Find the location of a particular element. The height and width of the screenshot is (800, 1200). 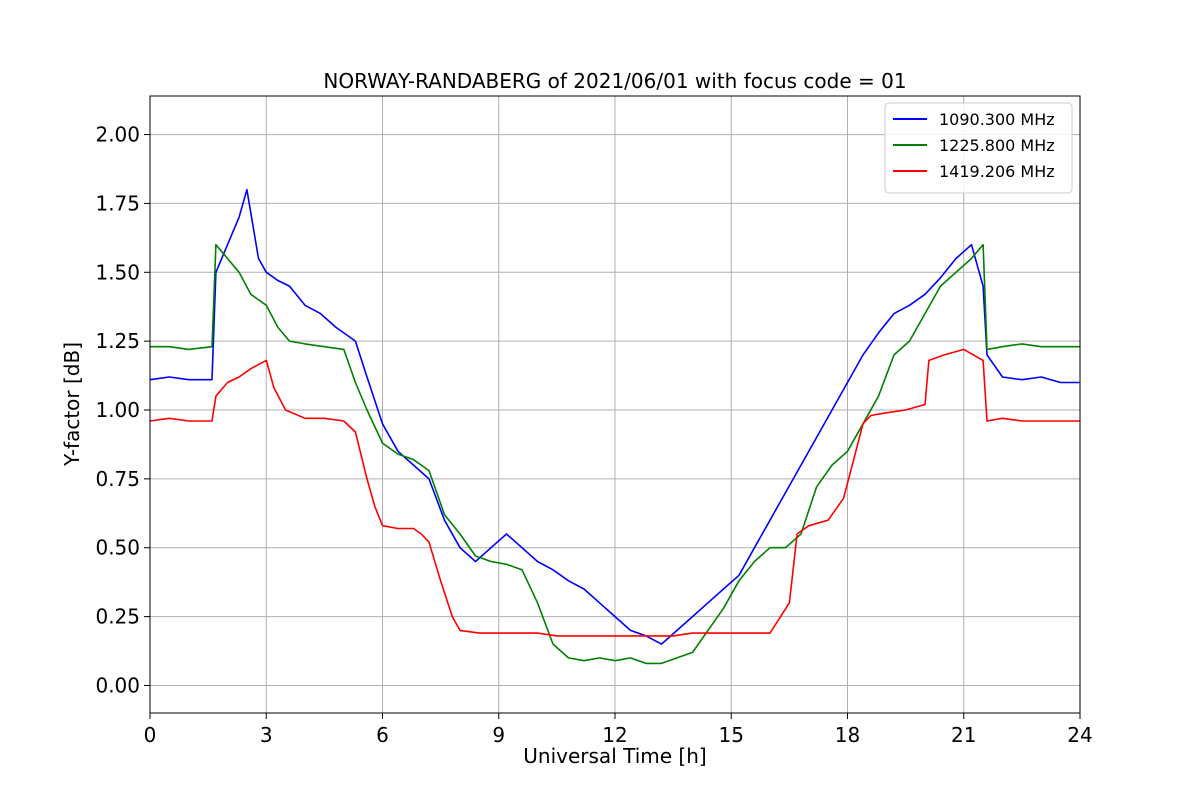

legend-box is located at coordinates (978, 148).